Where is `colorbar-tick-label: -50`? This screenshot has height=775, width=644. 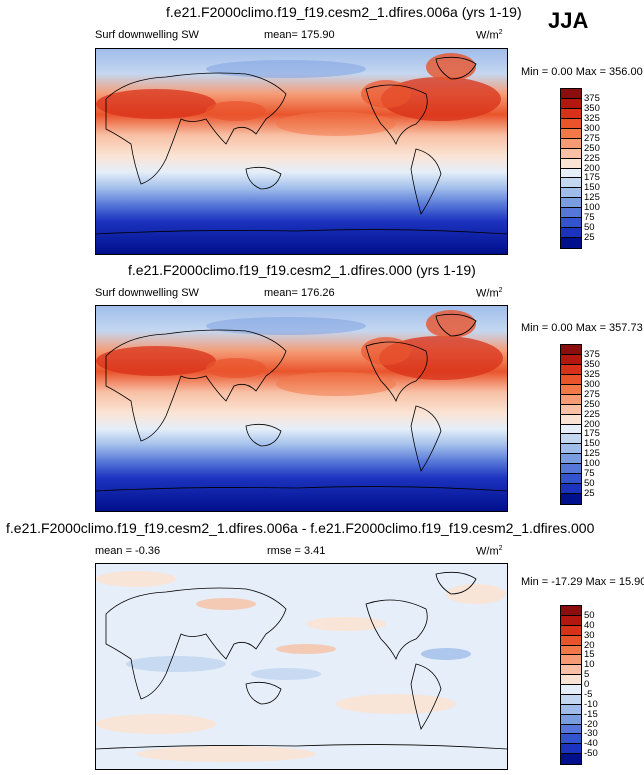
colorbar-tick-label: -50 is located at coordinates (591, 754).